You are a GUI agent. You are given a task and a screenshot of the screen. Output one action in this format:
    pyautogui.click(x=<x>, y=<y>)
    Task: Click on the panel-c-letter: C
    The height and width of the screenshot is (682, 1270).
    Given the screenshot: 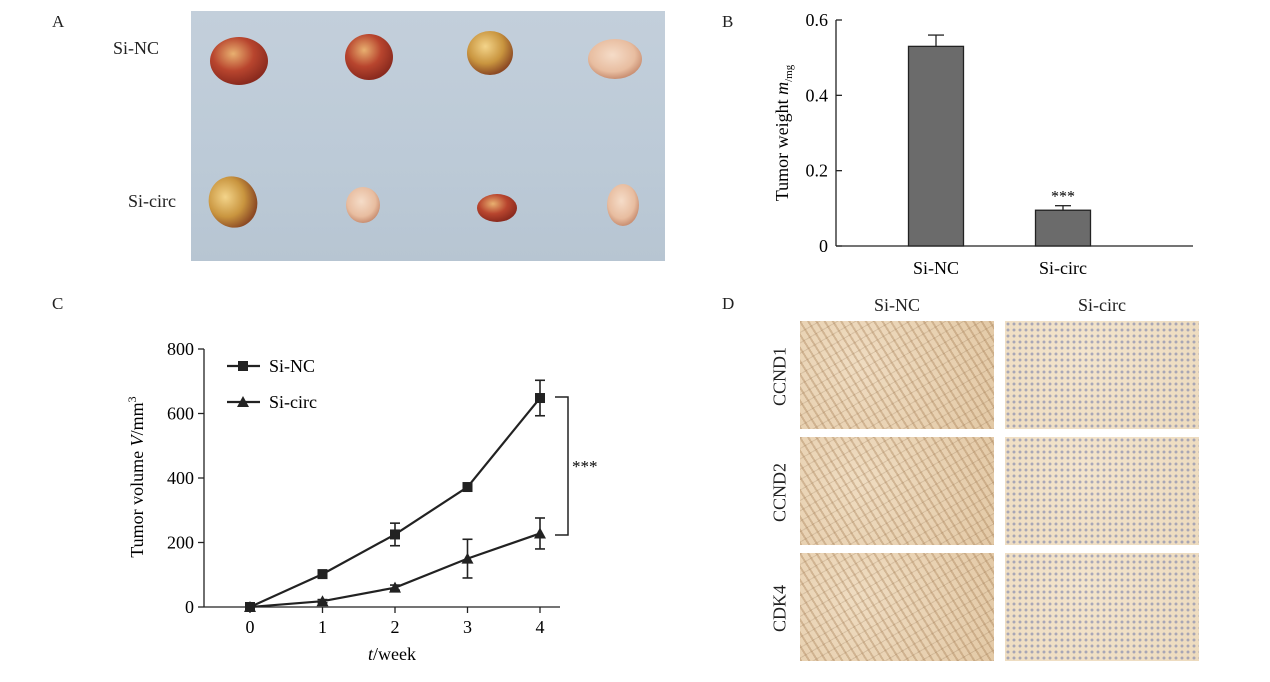 What is the action you would take?
    pyautogui.click(x=58, y=303)
    